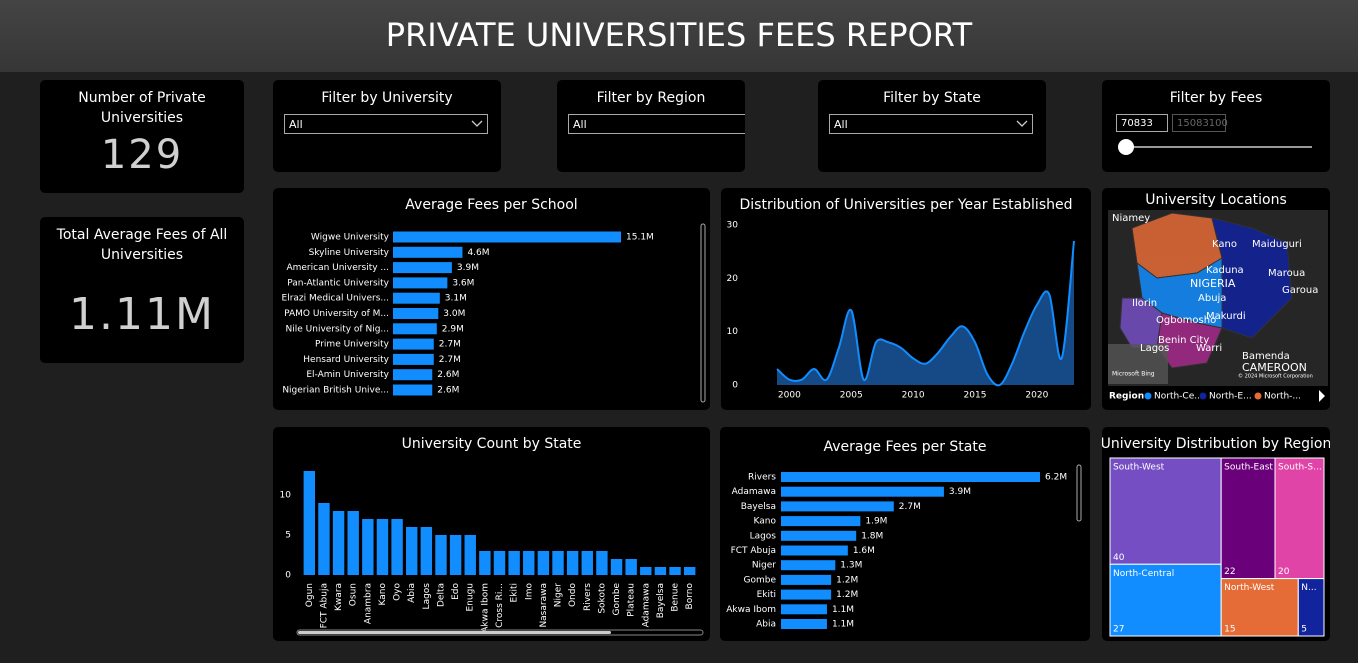 The image size is (1358, 663). I want to click on category-label: Rivers, so click(762, 478).